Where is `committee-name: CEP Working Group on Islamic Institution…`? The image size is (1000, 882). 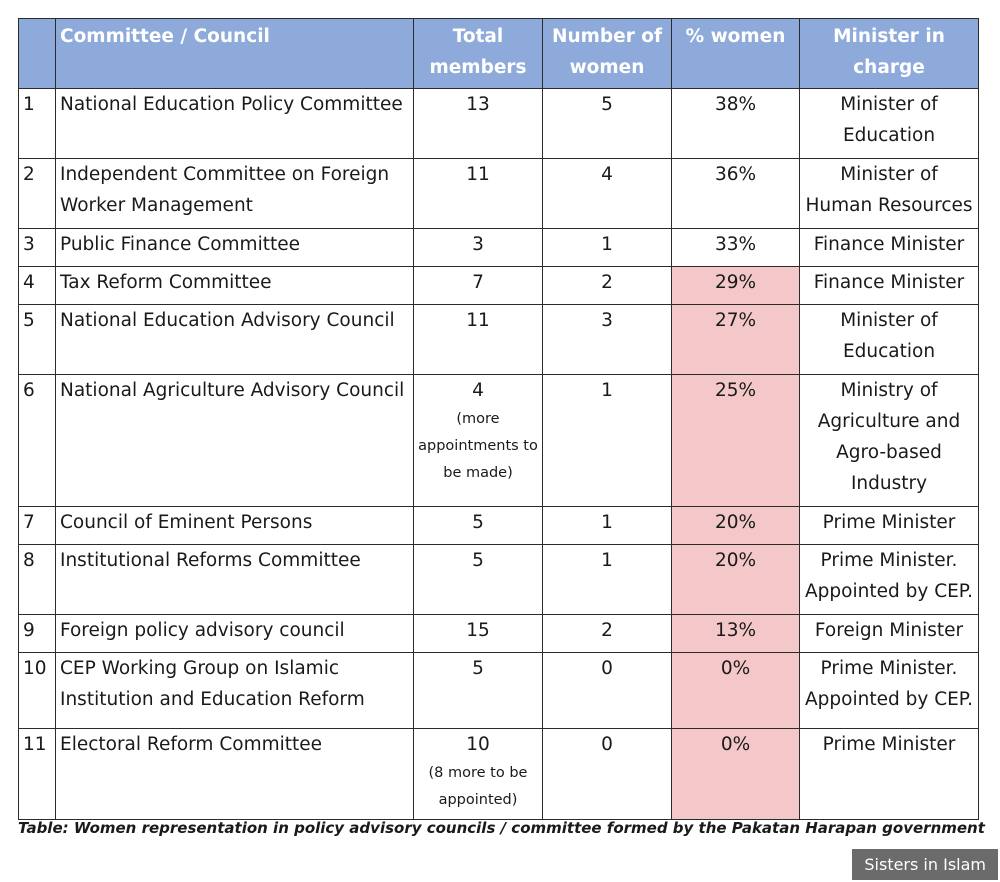
committee-name: CEP Working Group on Islamic Institution… is located at coordinates (234, 690).